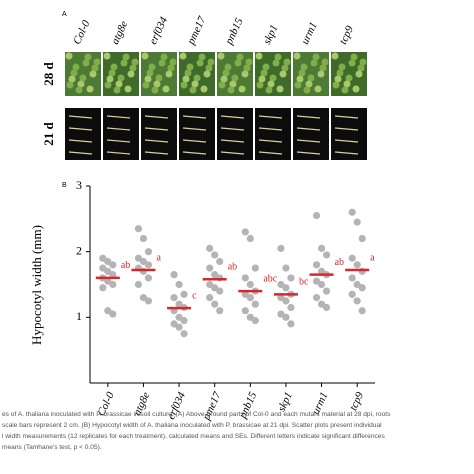 Image resolution: width=474 pixels, height=474 pixels. I want to click on y-tick-label: 2, so click(79, 250).